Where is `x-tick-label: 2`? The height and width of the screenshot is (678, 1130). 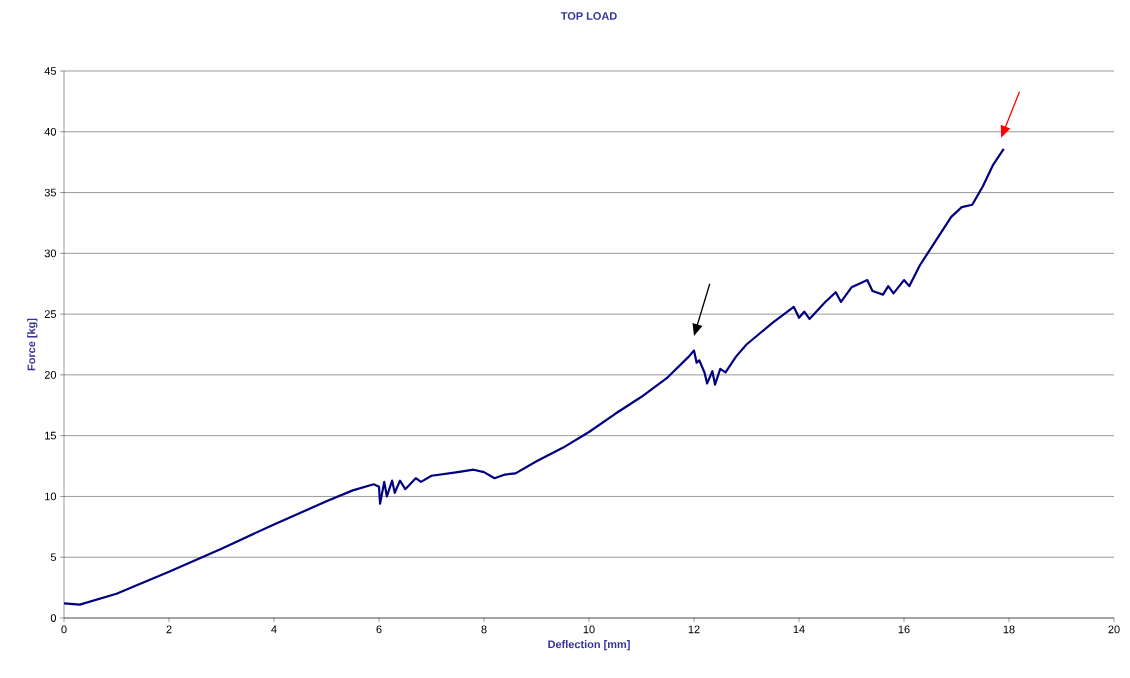 x-tick-label: 2 is located at coordinates (169, 629).